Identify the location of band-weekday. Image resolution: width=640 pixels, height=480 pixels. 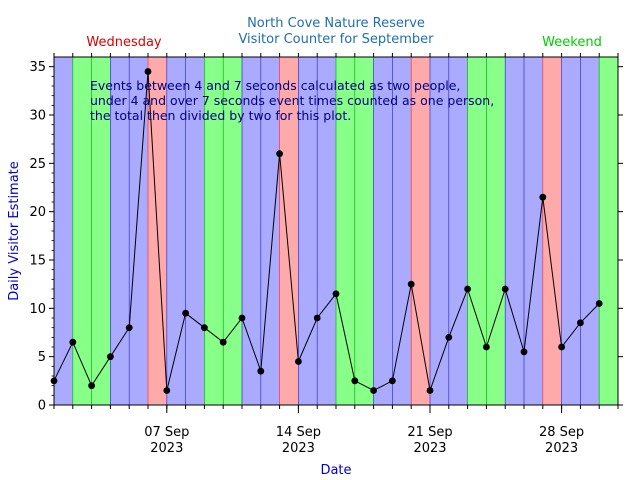
(63, 231).